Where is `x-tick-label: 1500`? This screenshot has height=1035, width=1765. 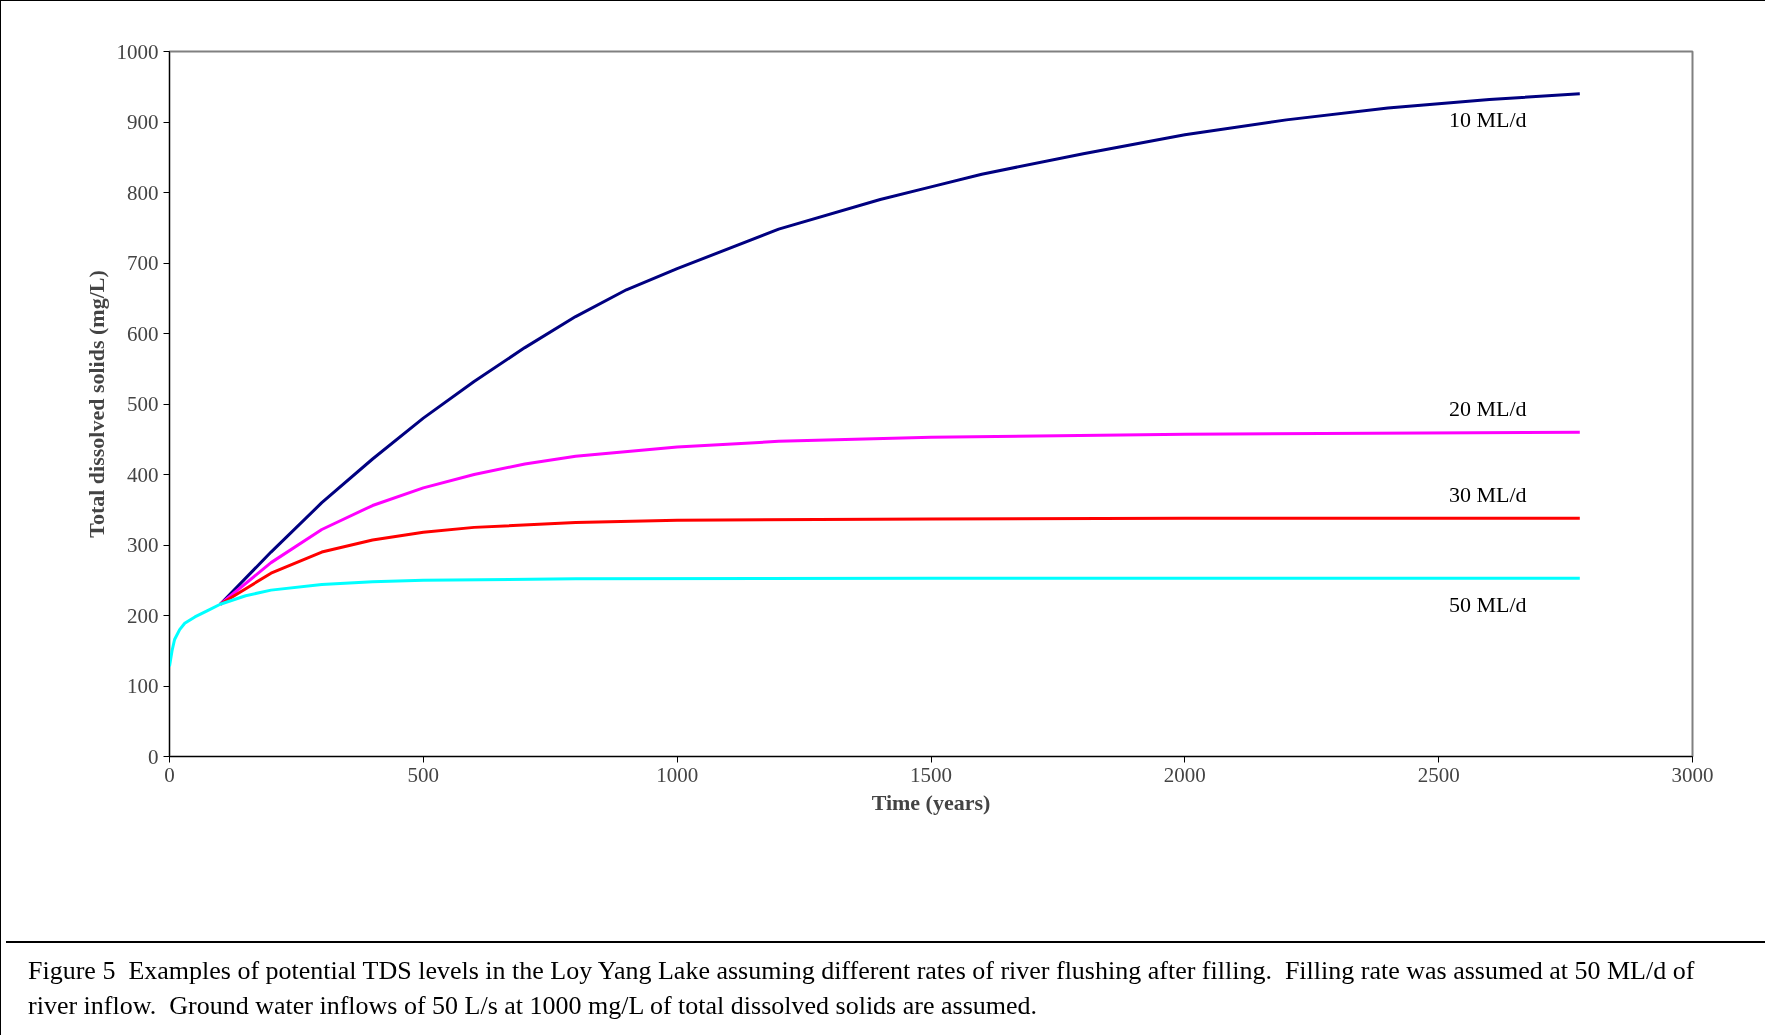
x-tick-label: 1500 is located at coordinates (931, 774).